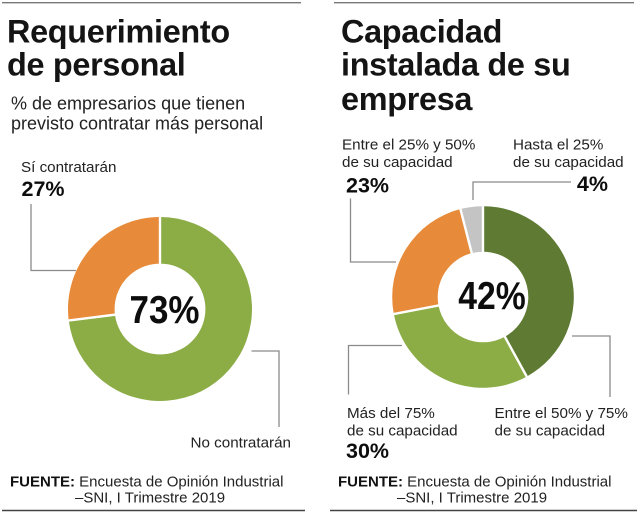 The width and height of the screenshot is (640, 516). What do you see at coordinates (408, 145) in the screenshot?
I see `svg-text: Entre el 25% y 50%` at bounding box center [408, 145].